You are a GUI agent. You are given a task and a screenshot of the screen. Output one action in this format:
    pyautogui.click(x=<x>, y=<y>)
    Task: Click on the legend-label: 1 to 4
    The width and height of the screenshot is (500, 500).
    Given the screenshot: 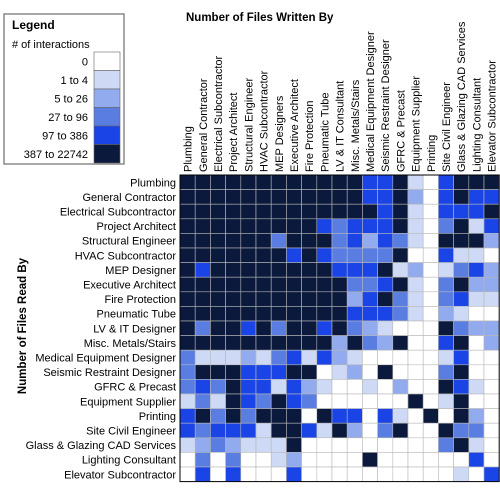 What is the action you would take?
    pyautogui.click(x=74, y=81)
    